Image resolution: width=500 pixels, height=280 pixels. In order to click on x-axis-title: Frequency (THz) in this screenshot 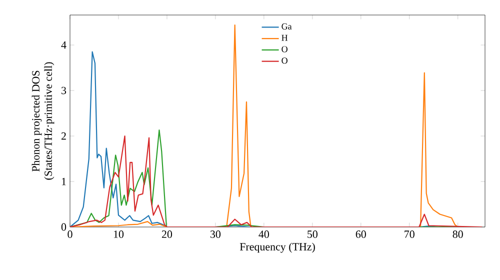, I will do `click(277, 247)`.